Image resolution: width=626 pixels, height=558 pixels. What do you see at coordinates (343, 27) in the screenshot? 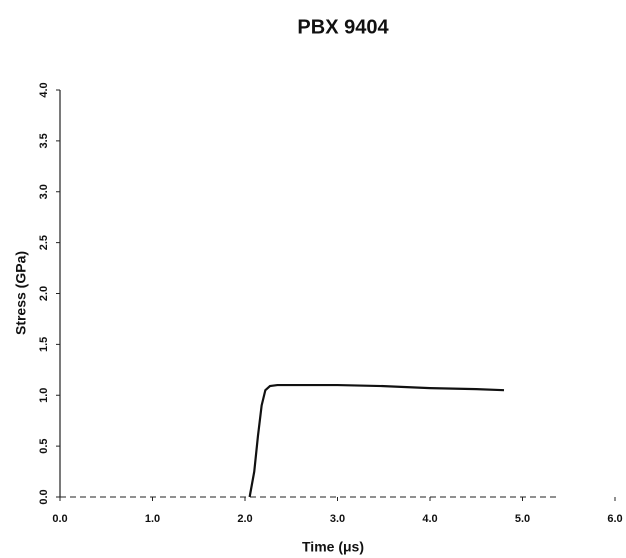
I see `chart-title: PBX 9404` at bounding box center [343, 27].